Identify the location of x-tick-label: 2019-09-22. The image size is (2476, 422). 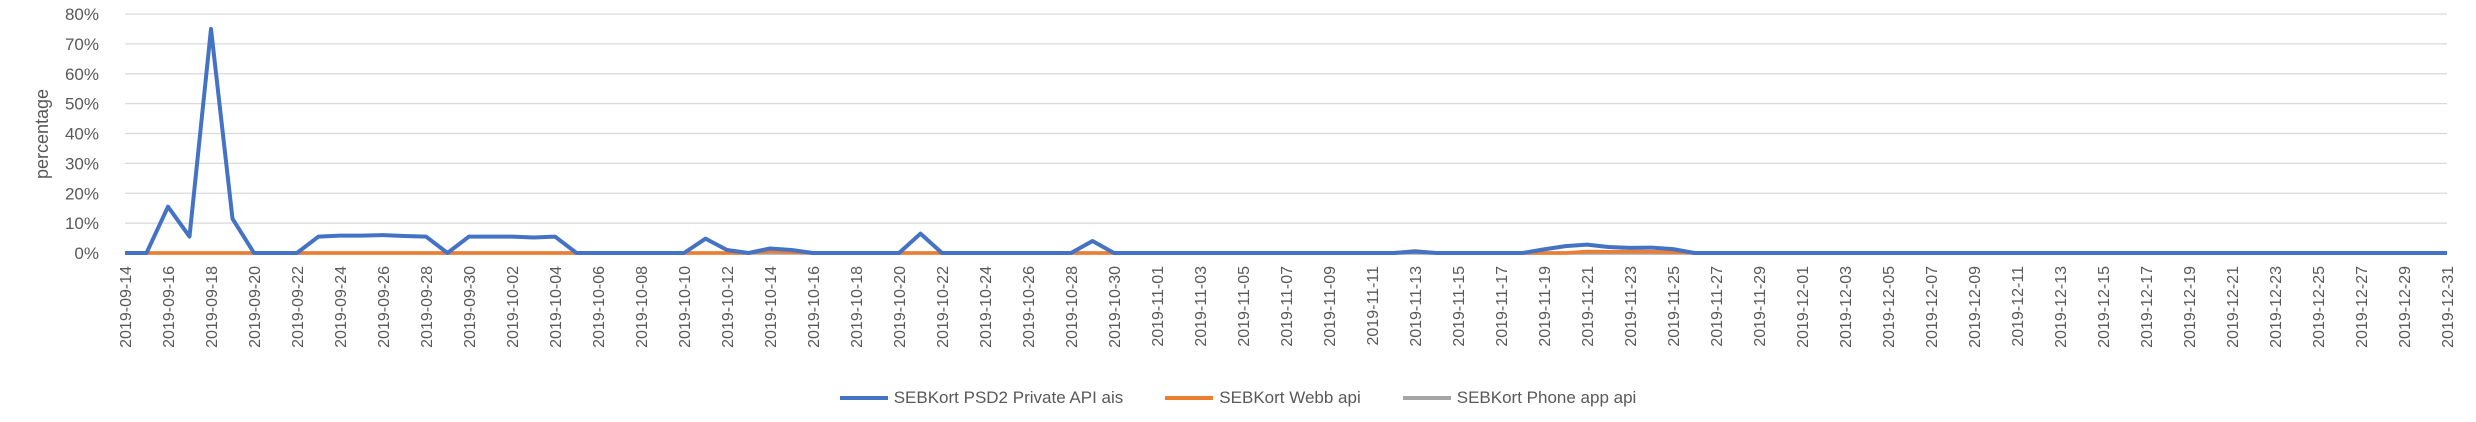
(298, 307).